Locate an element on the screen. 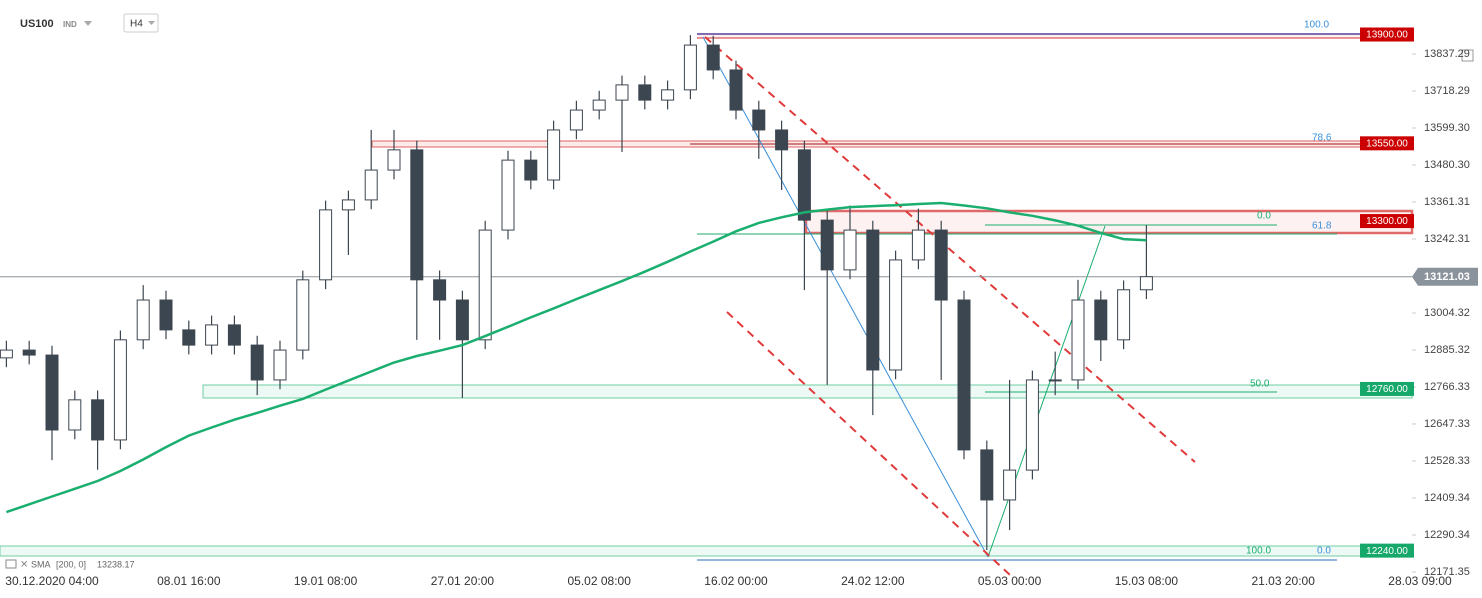 Image resolution: width=1482 pixels, height=598 pixels. x-tick-label: 16.02 00:00 is located at coordinates (736, 581).